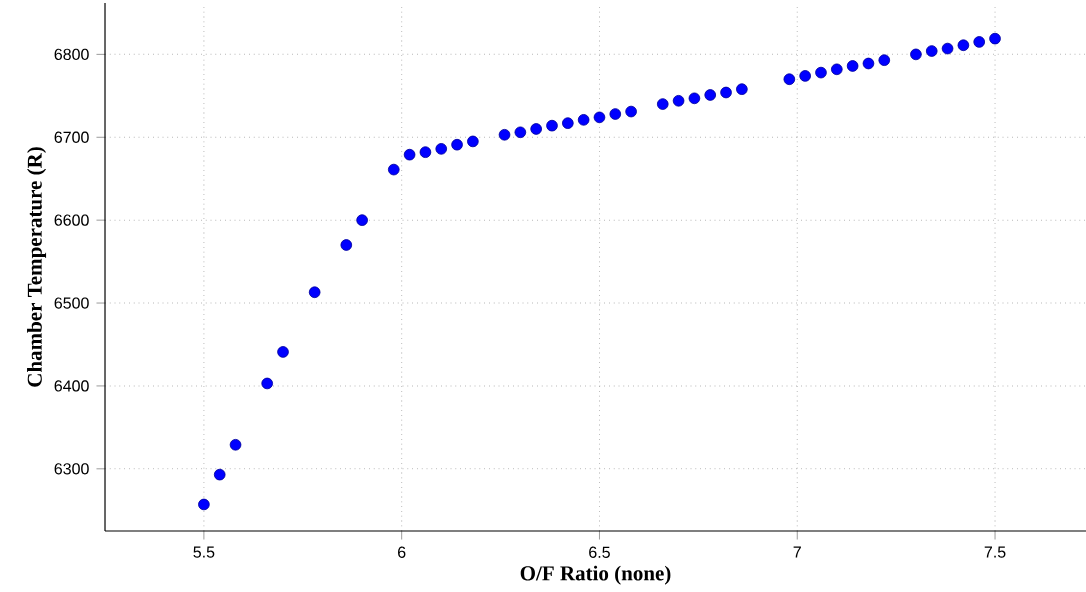 Image resolution: width=1086 pixels, height=592 pixels. I want to click on y-axis-title: Chamber Temperature (R), so click(37, 267).